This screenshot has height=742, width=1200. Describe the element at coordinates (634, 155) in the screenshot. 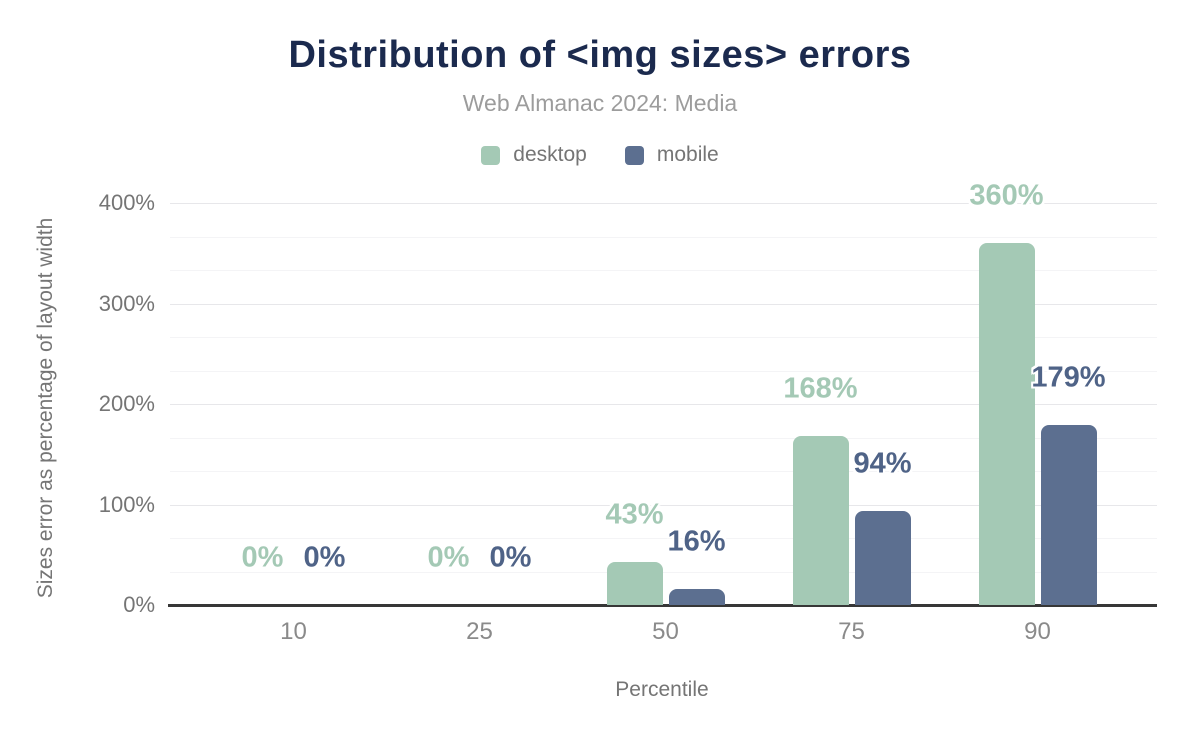

I see `legend-swatch-mobile` at that location.